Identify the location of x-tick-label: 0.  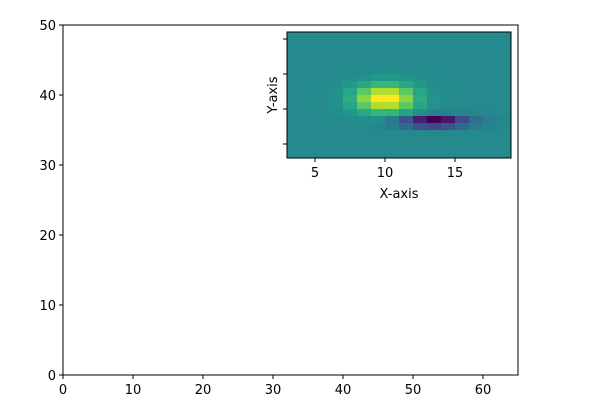
(63, 390).